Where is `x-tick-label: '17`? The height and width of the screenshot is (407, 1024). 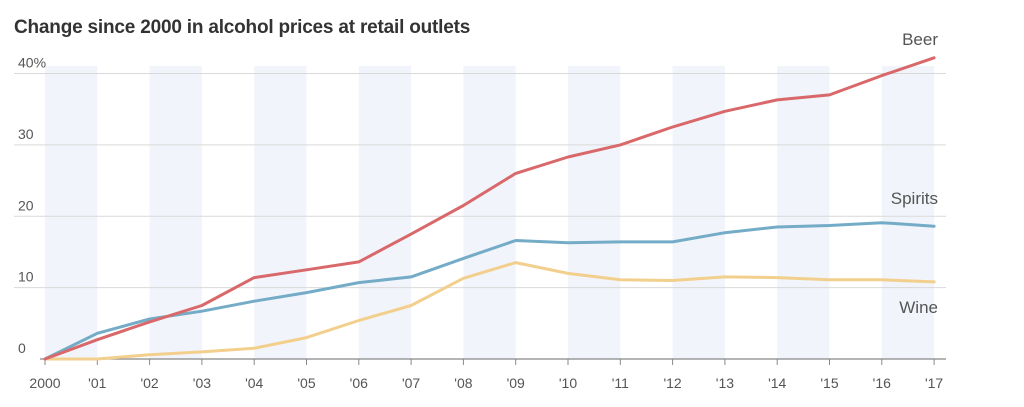 x-tick-label: '17 is located at coordinates (934, 383).